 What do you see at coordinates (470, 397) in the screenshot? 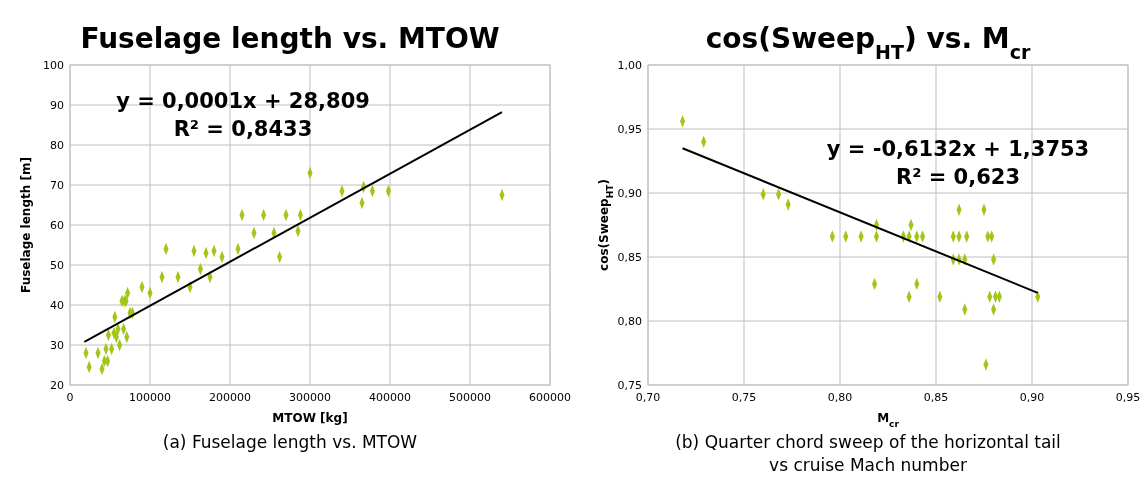
I see `x-tick-label: 500000` at bounding box center [470, 397].